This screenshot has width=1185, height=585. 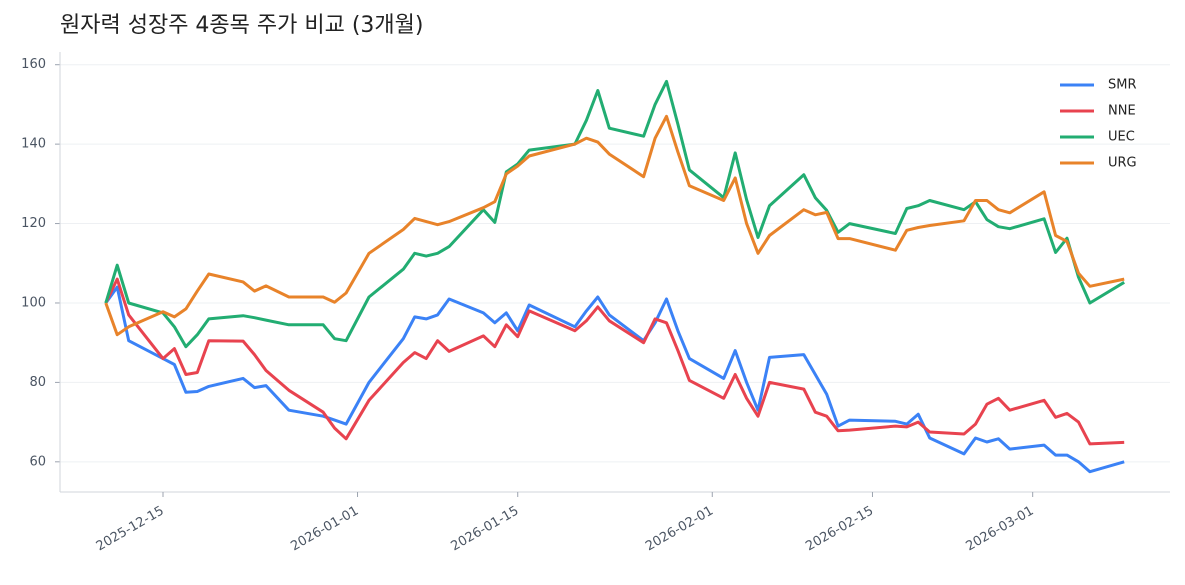 I want to click on x-tick-label: 2026-02-01, so click(x=679, y=529).